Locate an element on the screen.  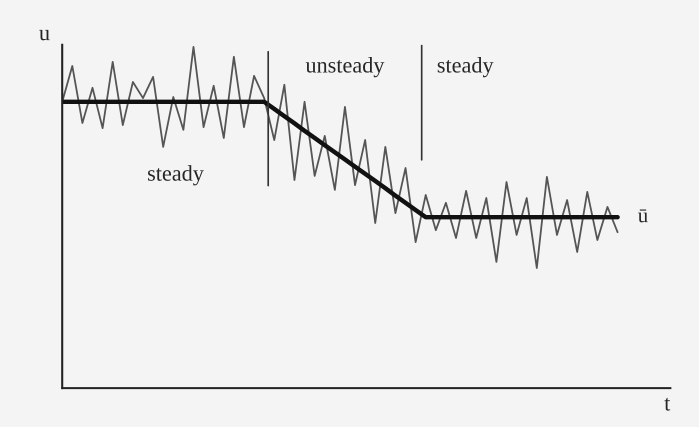
y-axis-title: u is located at coordinates (44, 35).